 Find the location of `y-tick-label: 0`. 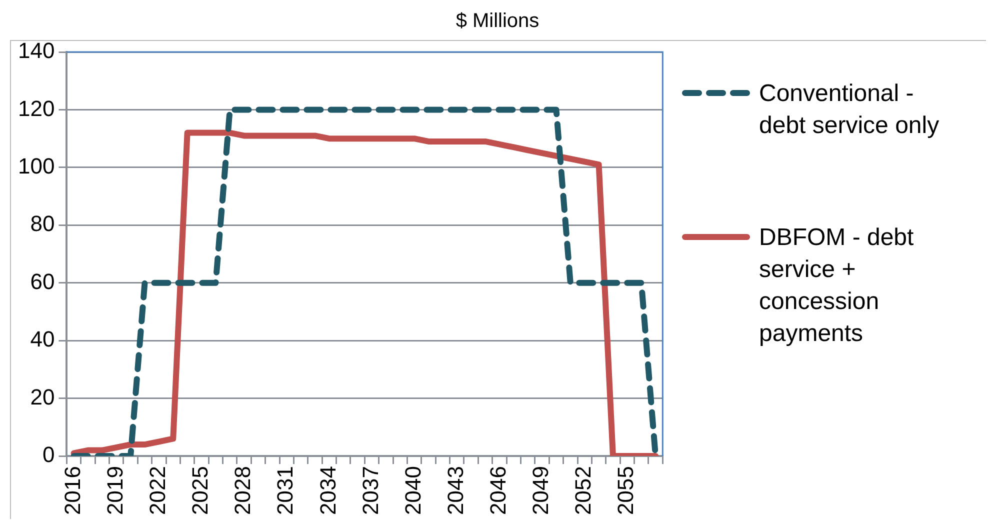

y-tick-label: 0 is located at coordinates (48, 455).